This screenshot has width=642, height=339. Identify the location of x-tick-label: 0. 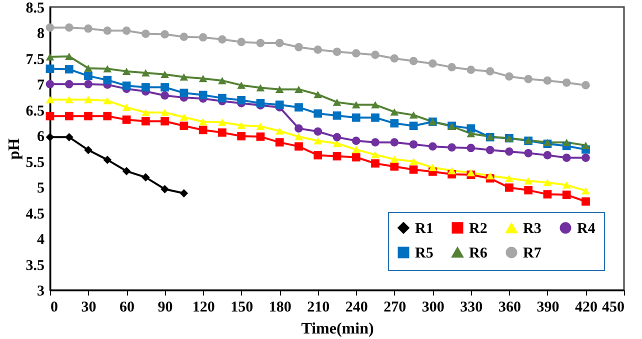
(54, 308).